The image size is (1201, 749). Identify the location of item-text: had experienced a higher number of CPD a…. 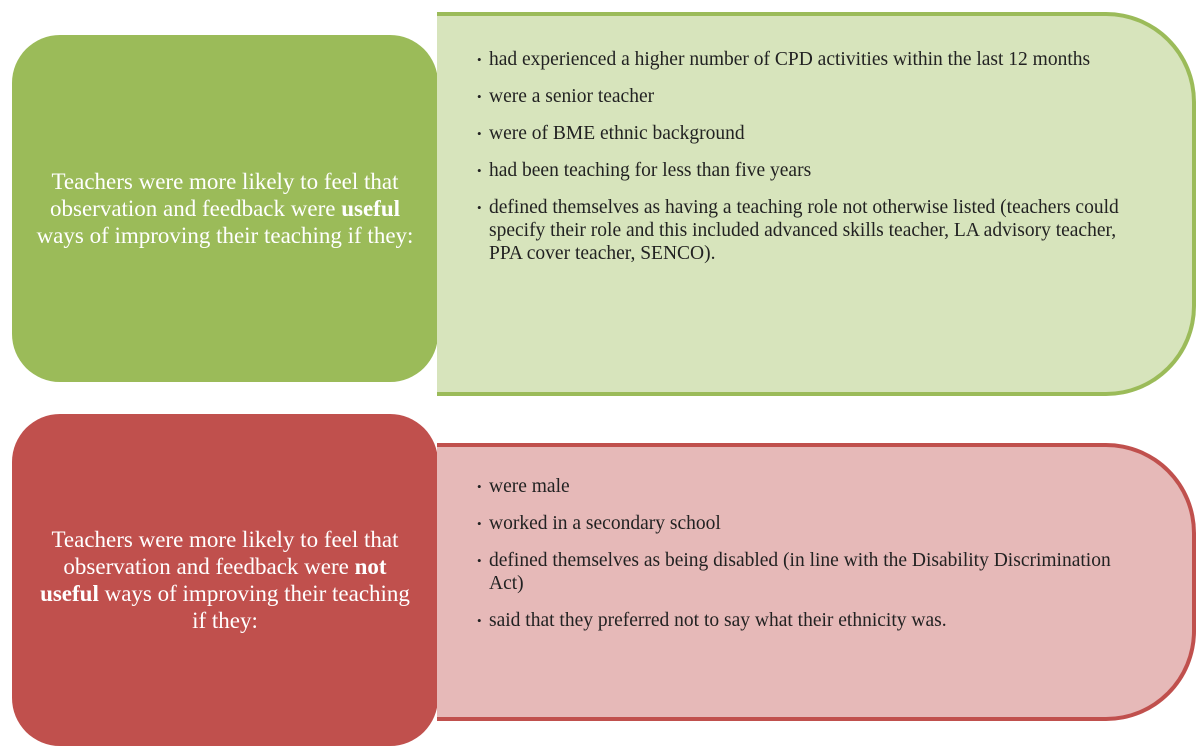
(790, 59).